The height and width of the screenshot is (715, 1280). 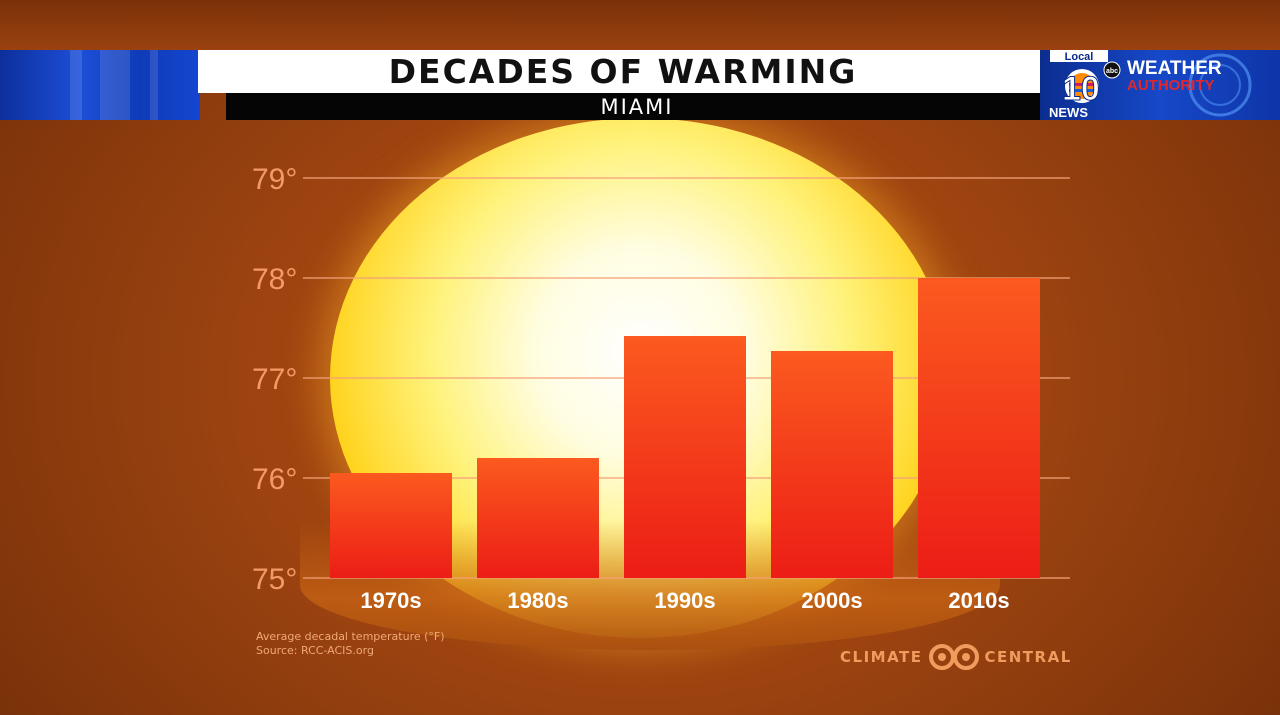 I want to click on header-left-accent, so click(x=100, y=85).